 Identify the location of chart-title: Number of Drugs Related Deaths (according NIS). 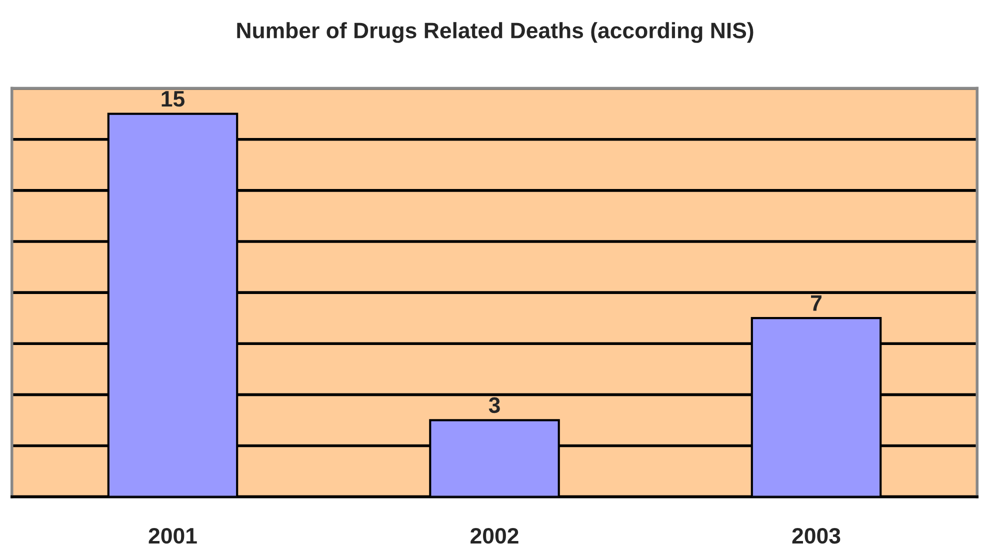
(495, 32).